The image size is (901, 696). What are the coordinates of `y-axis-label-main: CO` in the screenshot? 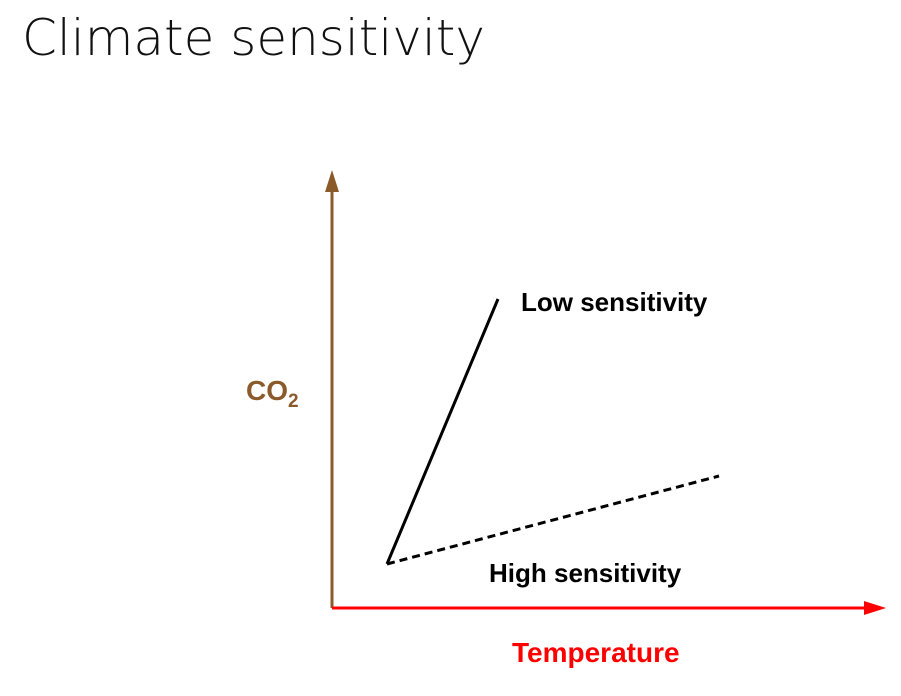 It's located at (267, 390).